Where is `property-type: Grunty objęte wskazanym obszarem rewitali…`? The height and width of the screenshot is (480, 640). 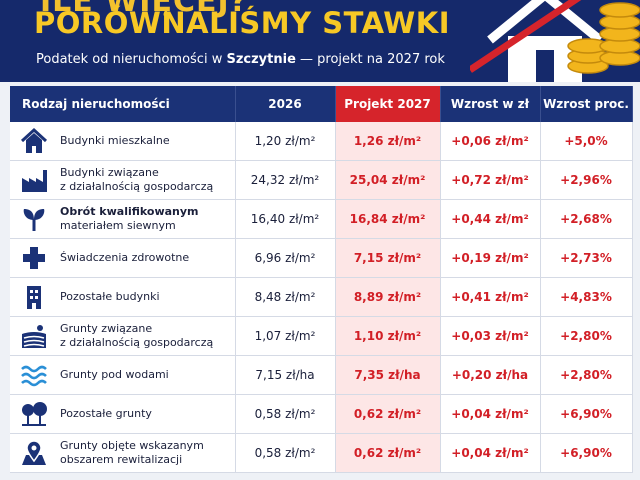
property-type: Grunty objęte wskazanym obszarem rewitali… is located at coordinates (132, 453).